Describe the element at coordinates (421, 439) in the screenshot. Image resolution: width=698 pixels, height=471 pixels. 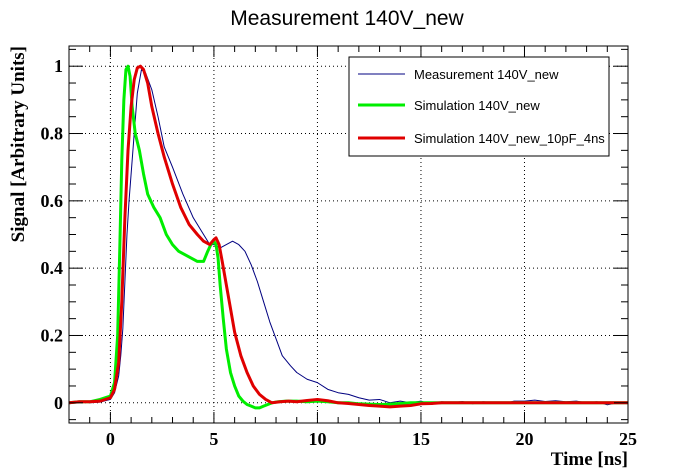
I see `x-tick-label: 15` at that location.